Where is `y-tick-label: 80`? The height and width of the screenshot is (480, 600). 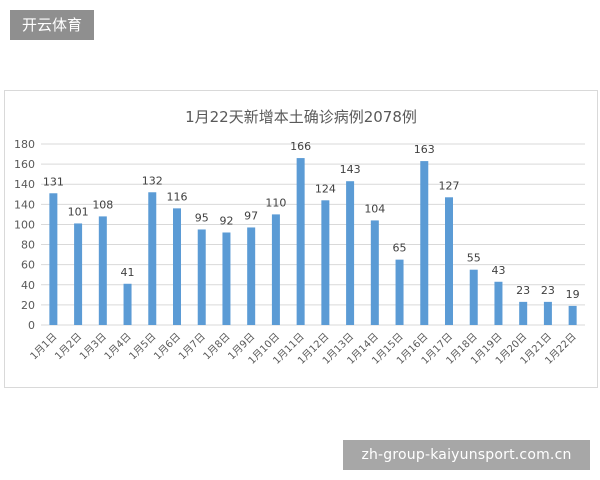
y-tick-label: 80 is located at coordinates (28, 245).